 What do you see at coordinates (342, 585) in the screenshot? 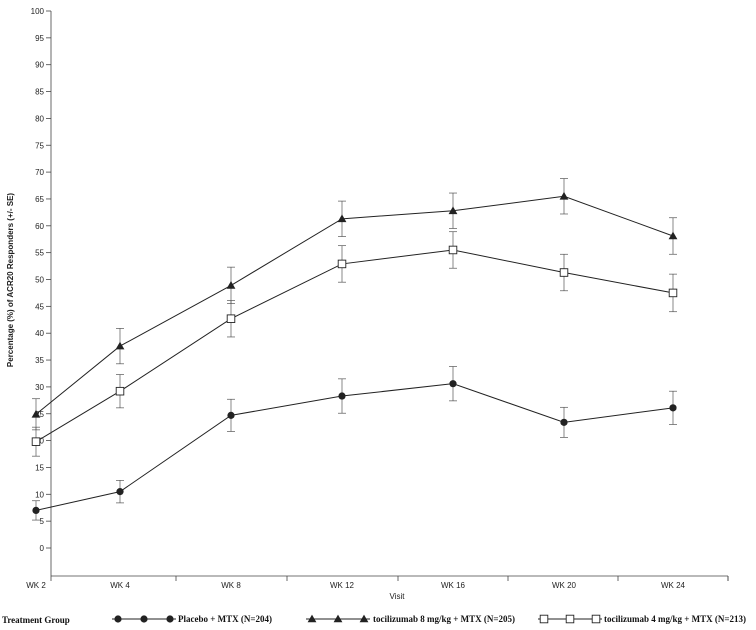
I see `x-tick-label: WK 12` at bounding box center [342, 585].